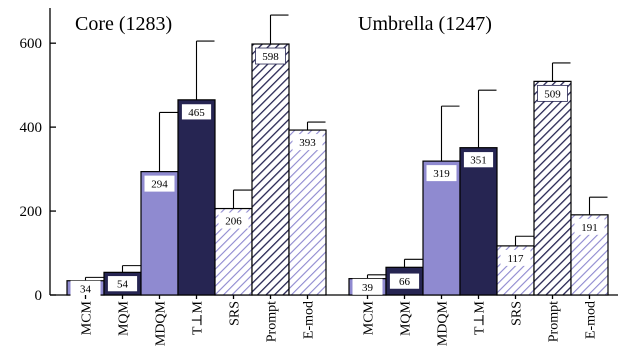  I want to click on value-label: 598, so click(270, 57).